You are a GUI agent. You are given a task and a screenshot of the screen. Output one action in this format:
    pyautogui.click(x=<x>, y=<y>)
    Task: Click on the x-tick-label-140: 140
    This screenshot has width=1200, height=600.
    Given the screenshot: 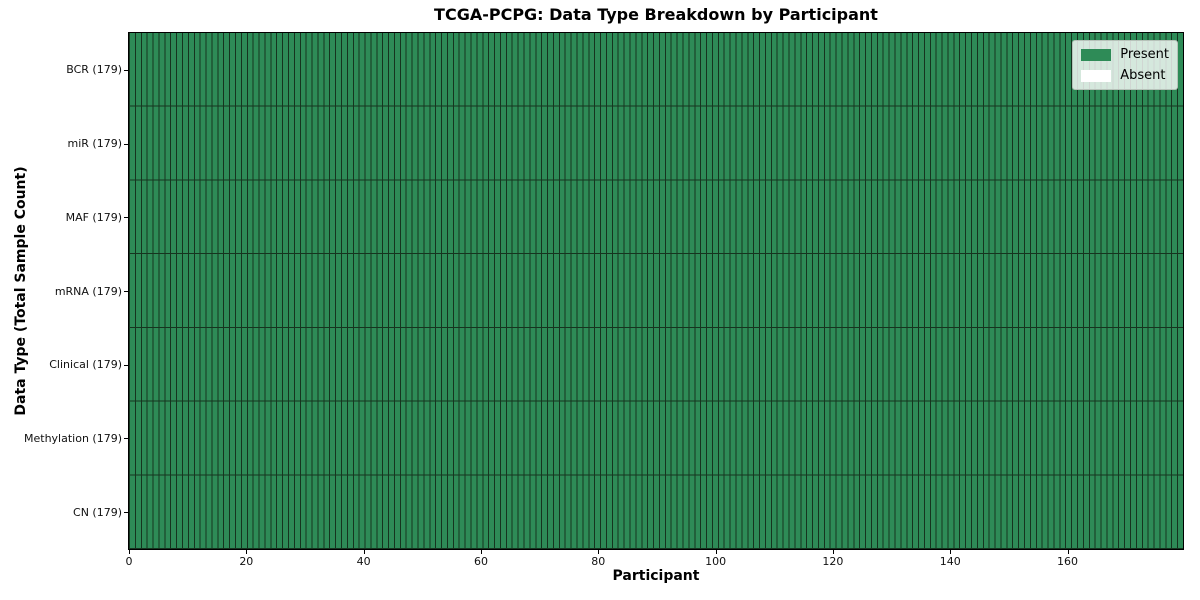 What is the action you would take?
    pyautogui.click(x=950, y=561)
    